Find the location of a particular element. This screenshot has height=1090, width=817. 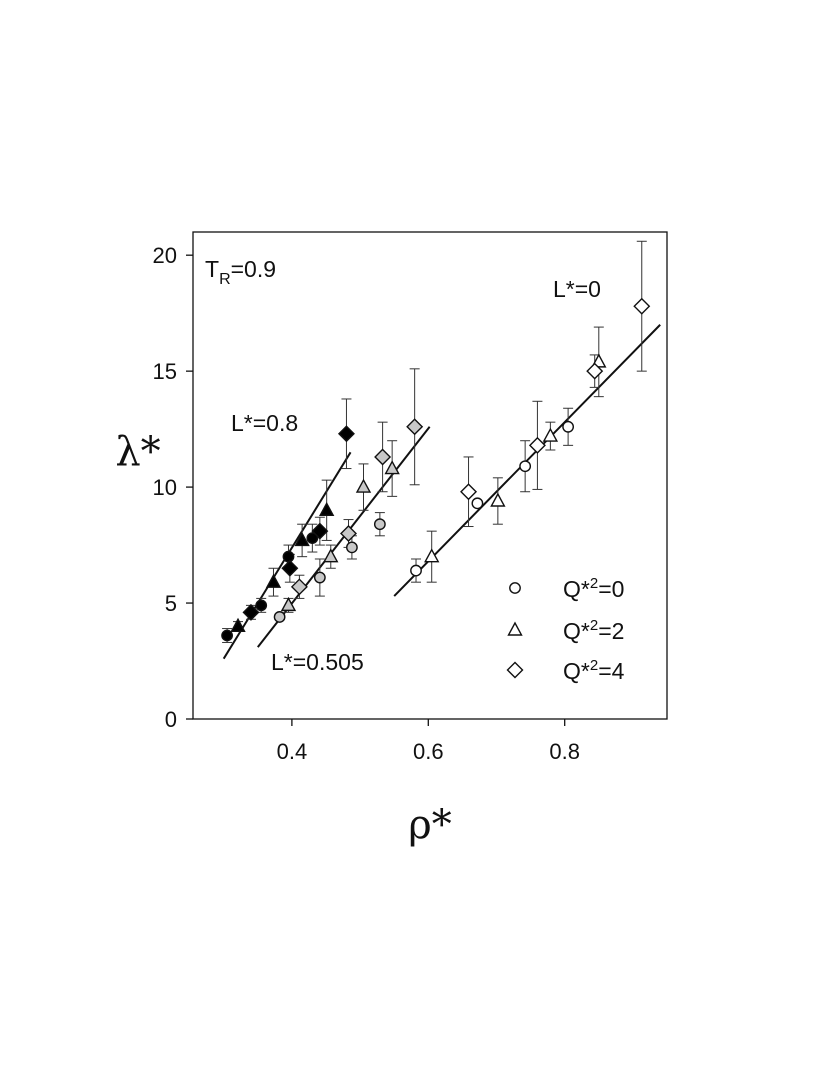

legend-marker-diamond is located at coordinates (515, 670).